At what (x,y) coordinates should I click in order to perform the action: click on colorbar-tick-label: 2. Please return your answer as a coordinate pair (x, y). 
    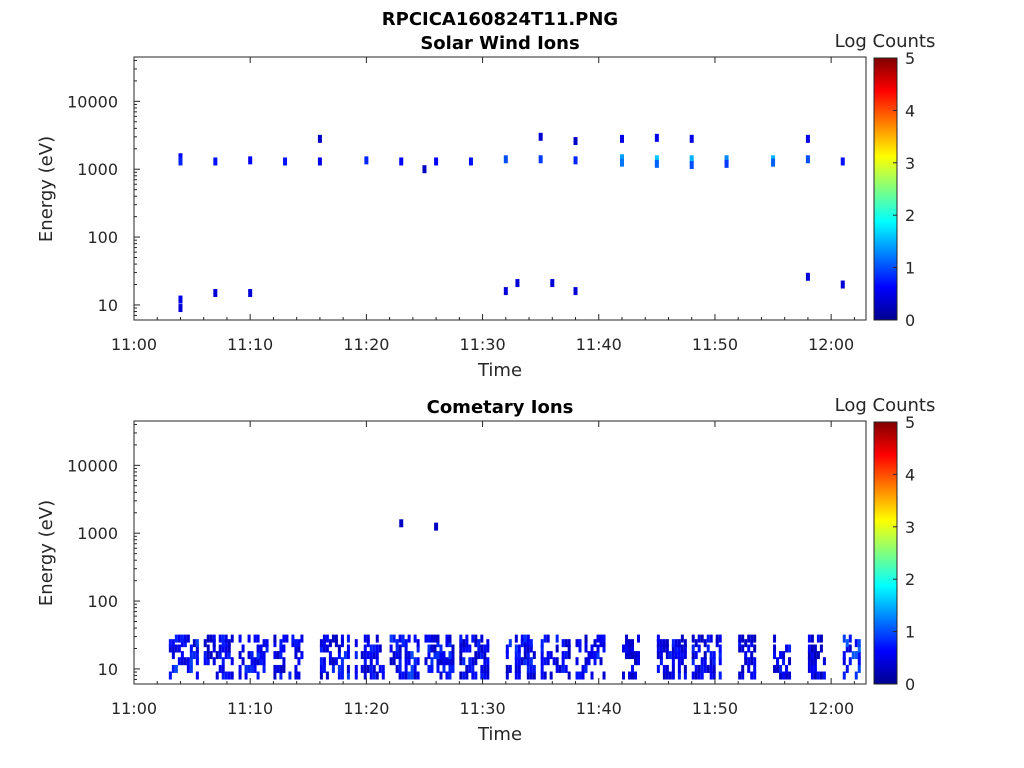
    Looking at the image, I should click on (910, 579).